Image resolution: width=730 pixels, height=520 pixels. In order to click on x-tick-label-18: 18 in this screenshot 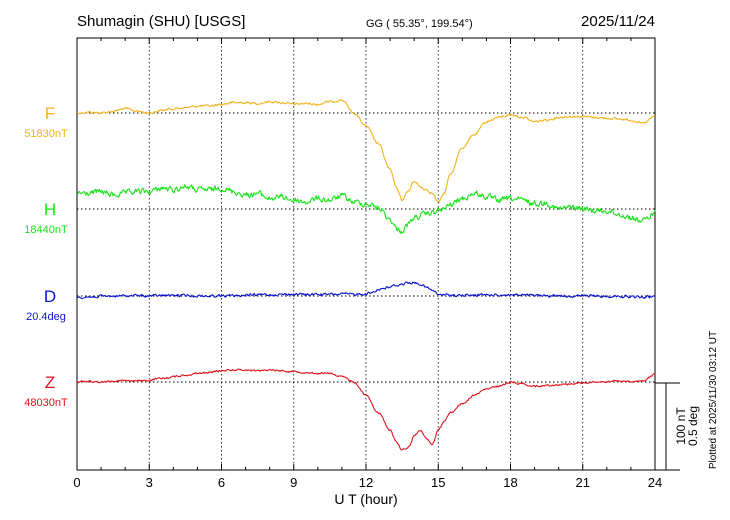, I will do `click(510, 482)`.